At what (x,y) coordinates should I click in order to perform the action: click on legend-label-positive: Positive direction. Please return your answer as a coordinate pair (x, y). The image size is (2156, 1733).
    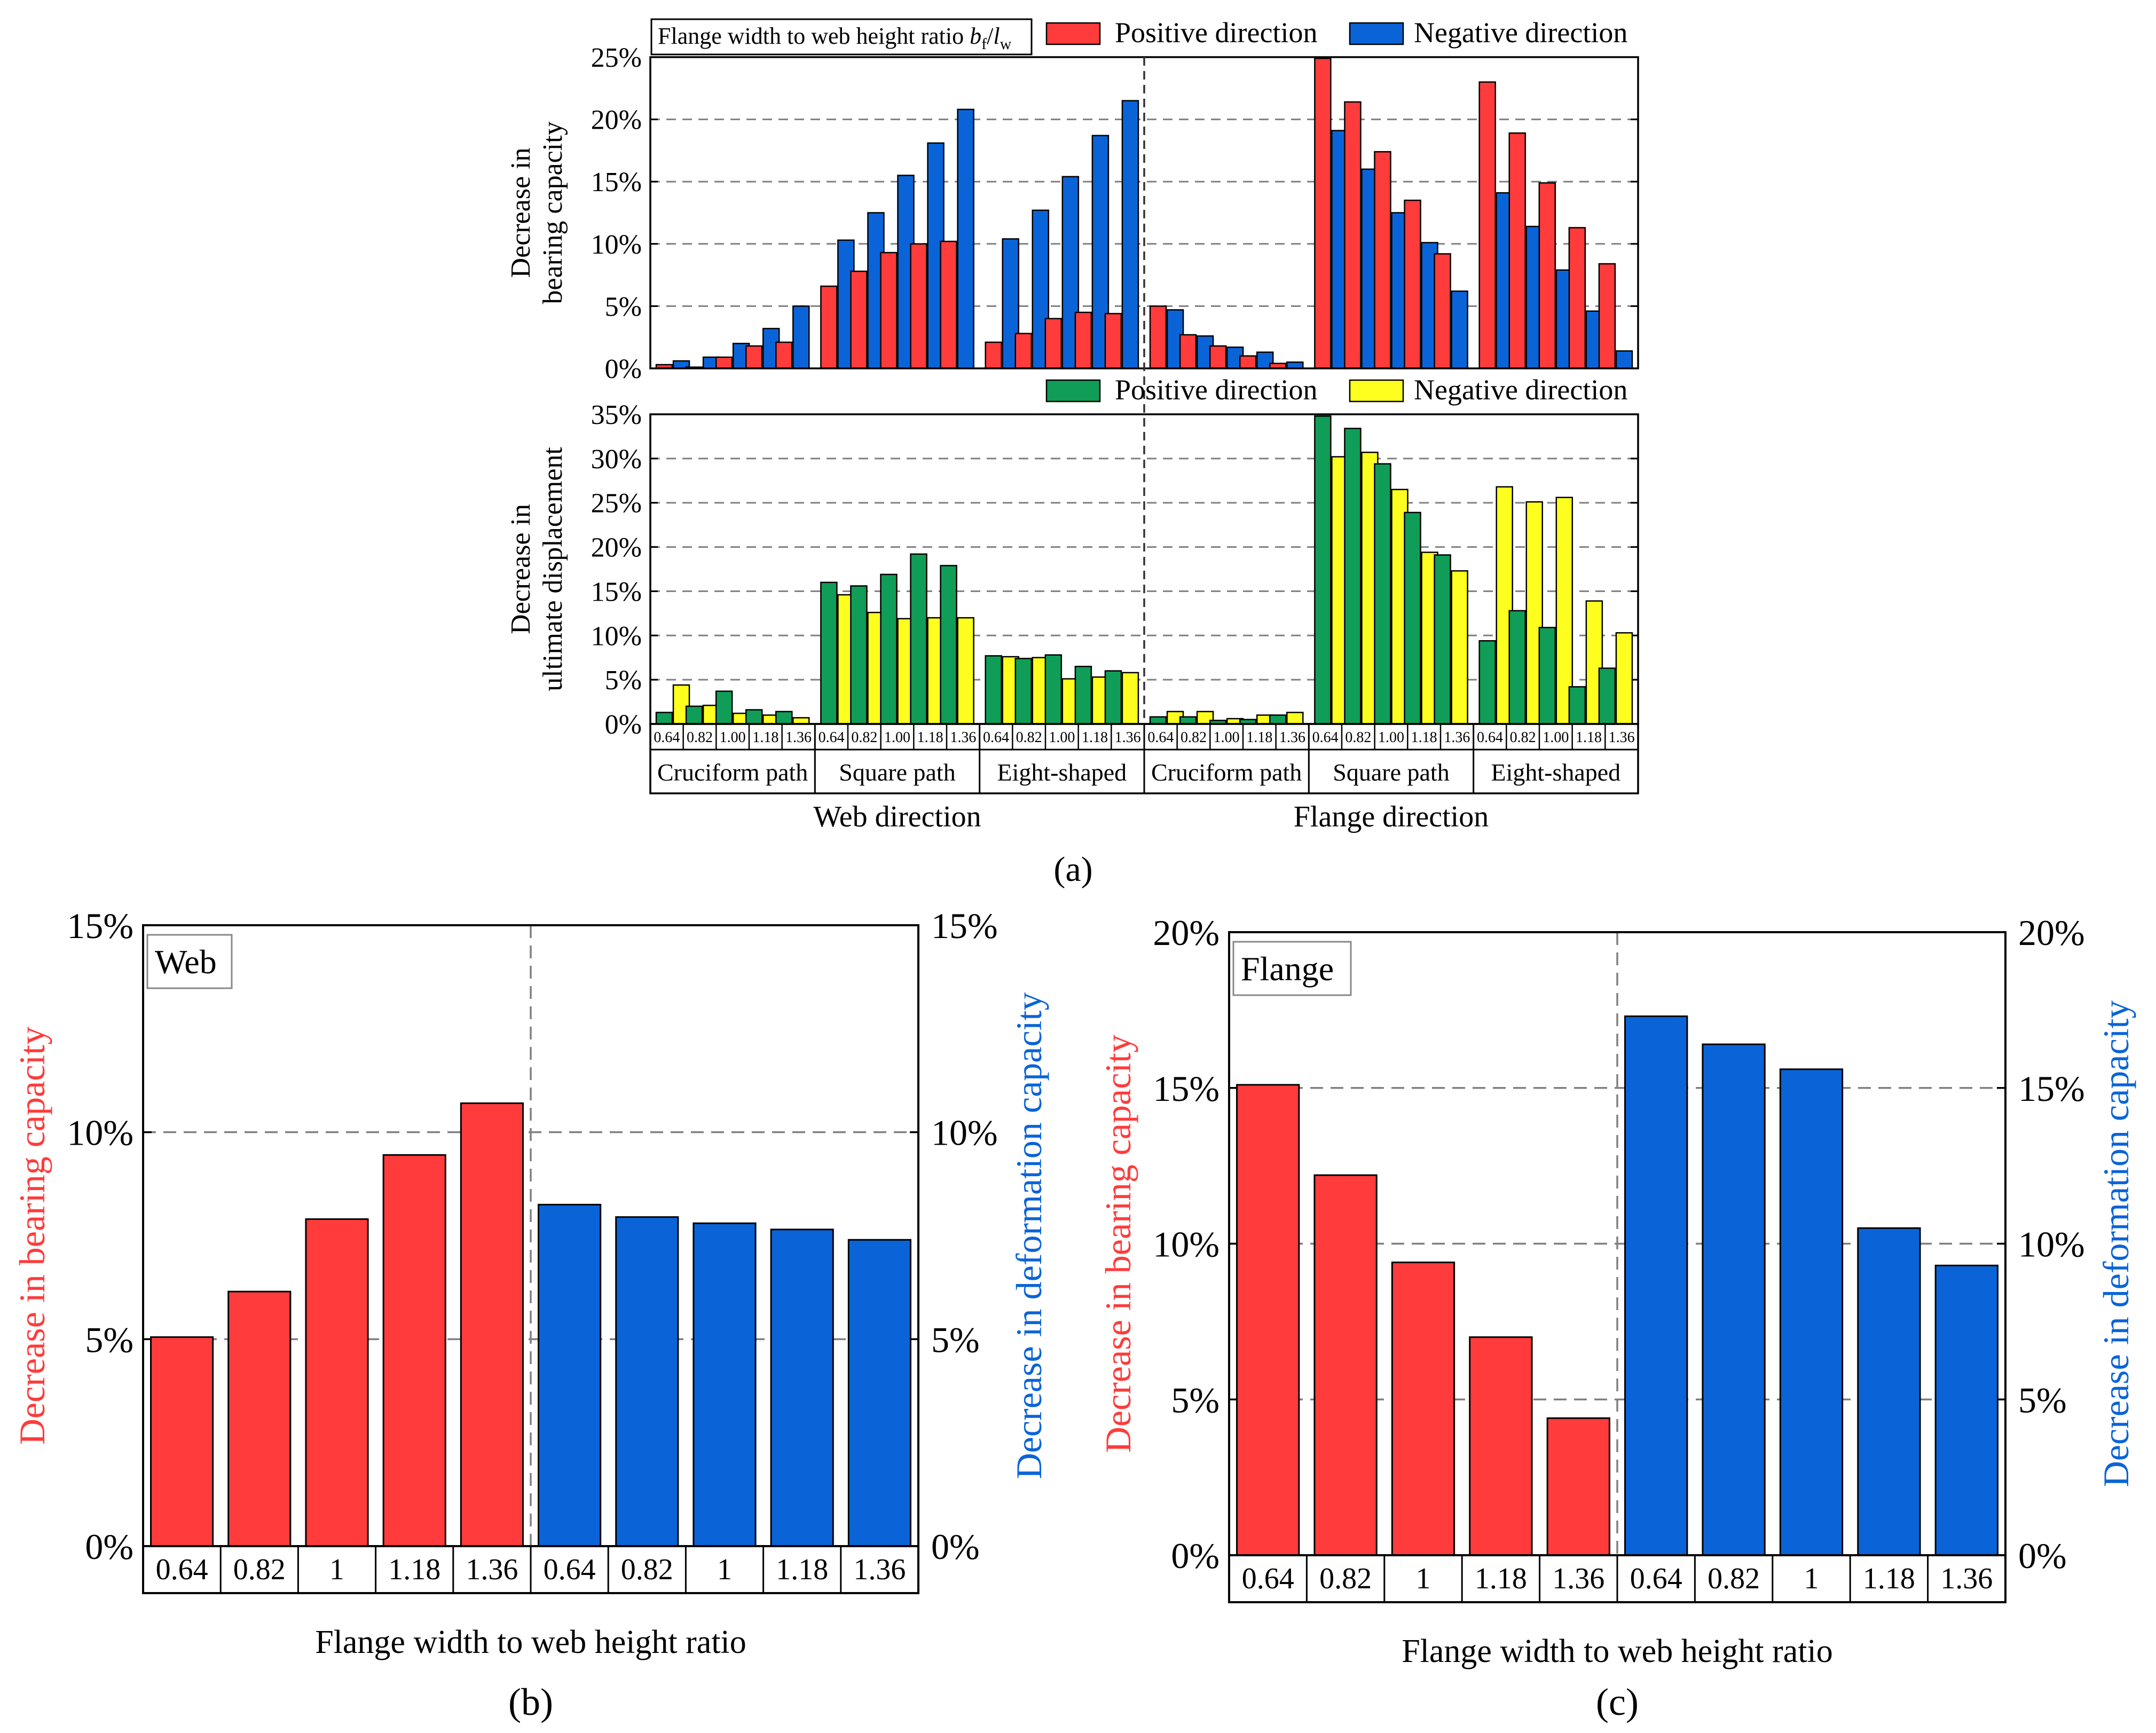
    Looking at the image, I should click on (1216, 390).